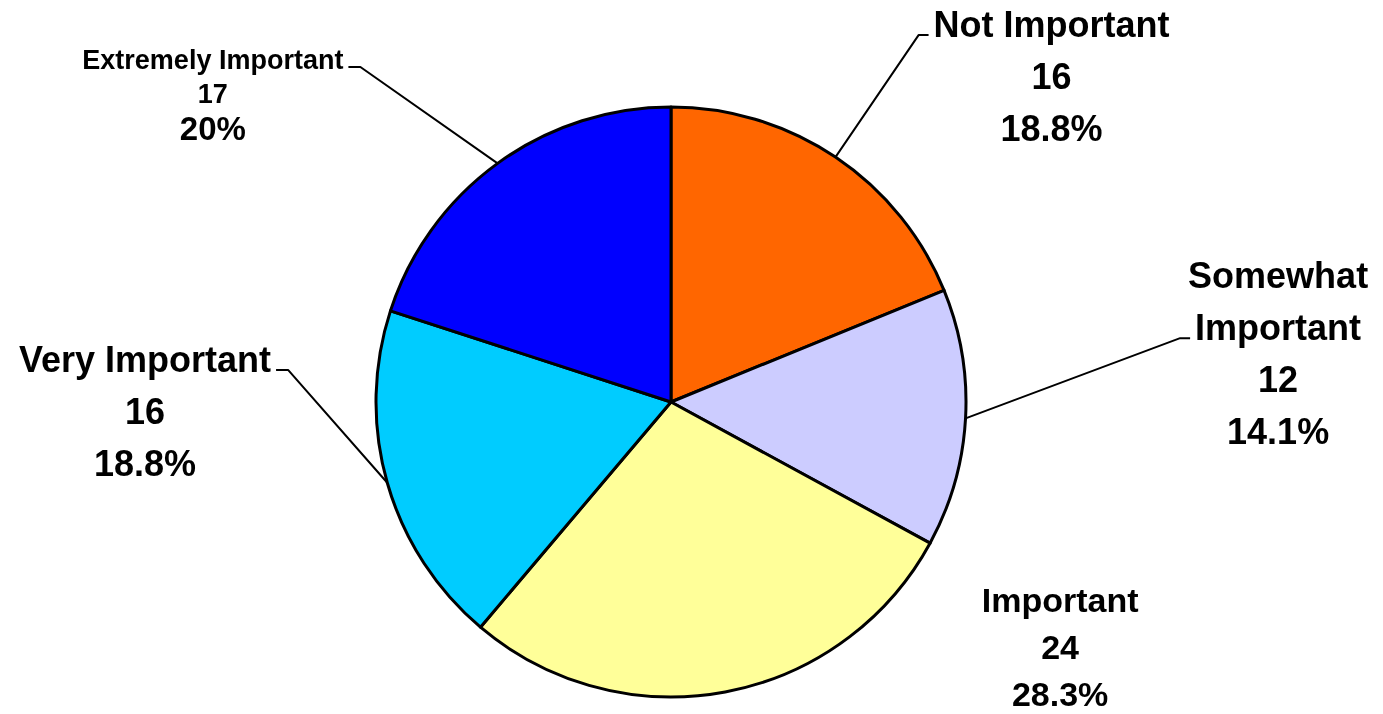 The width and height of the screenshot is (1383, 714). Describe the element at coordinates (213, 59) in the screenshot. I see `slice-label: Extremely Important` at that location.